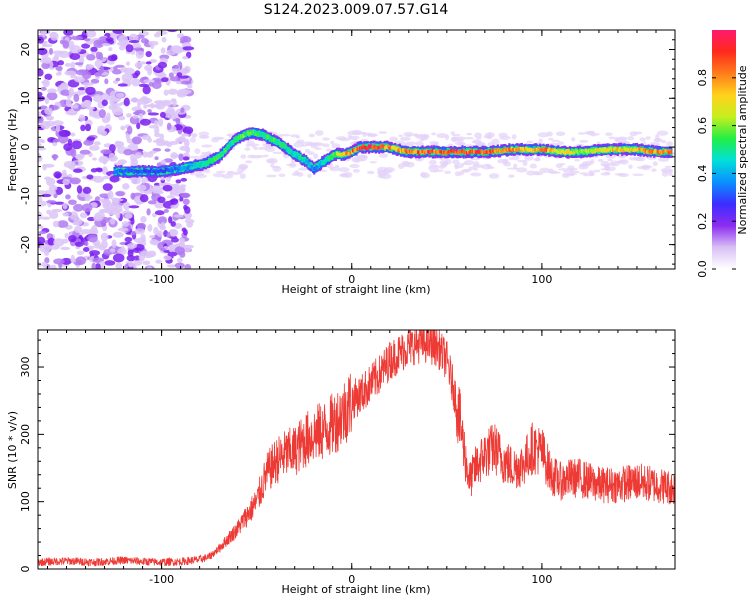 This screenshot has height=600, width=750. I want to click on spectrogram-x-tick-label: -100, so click(161, 279).